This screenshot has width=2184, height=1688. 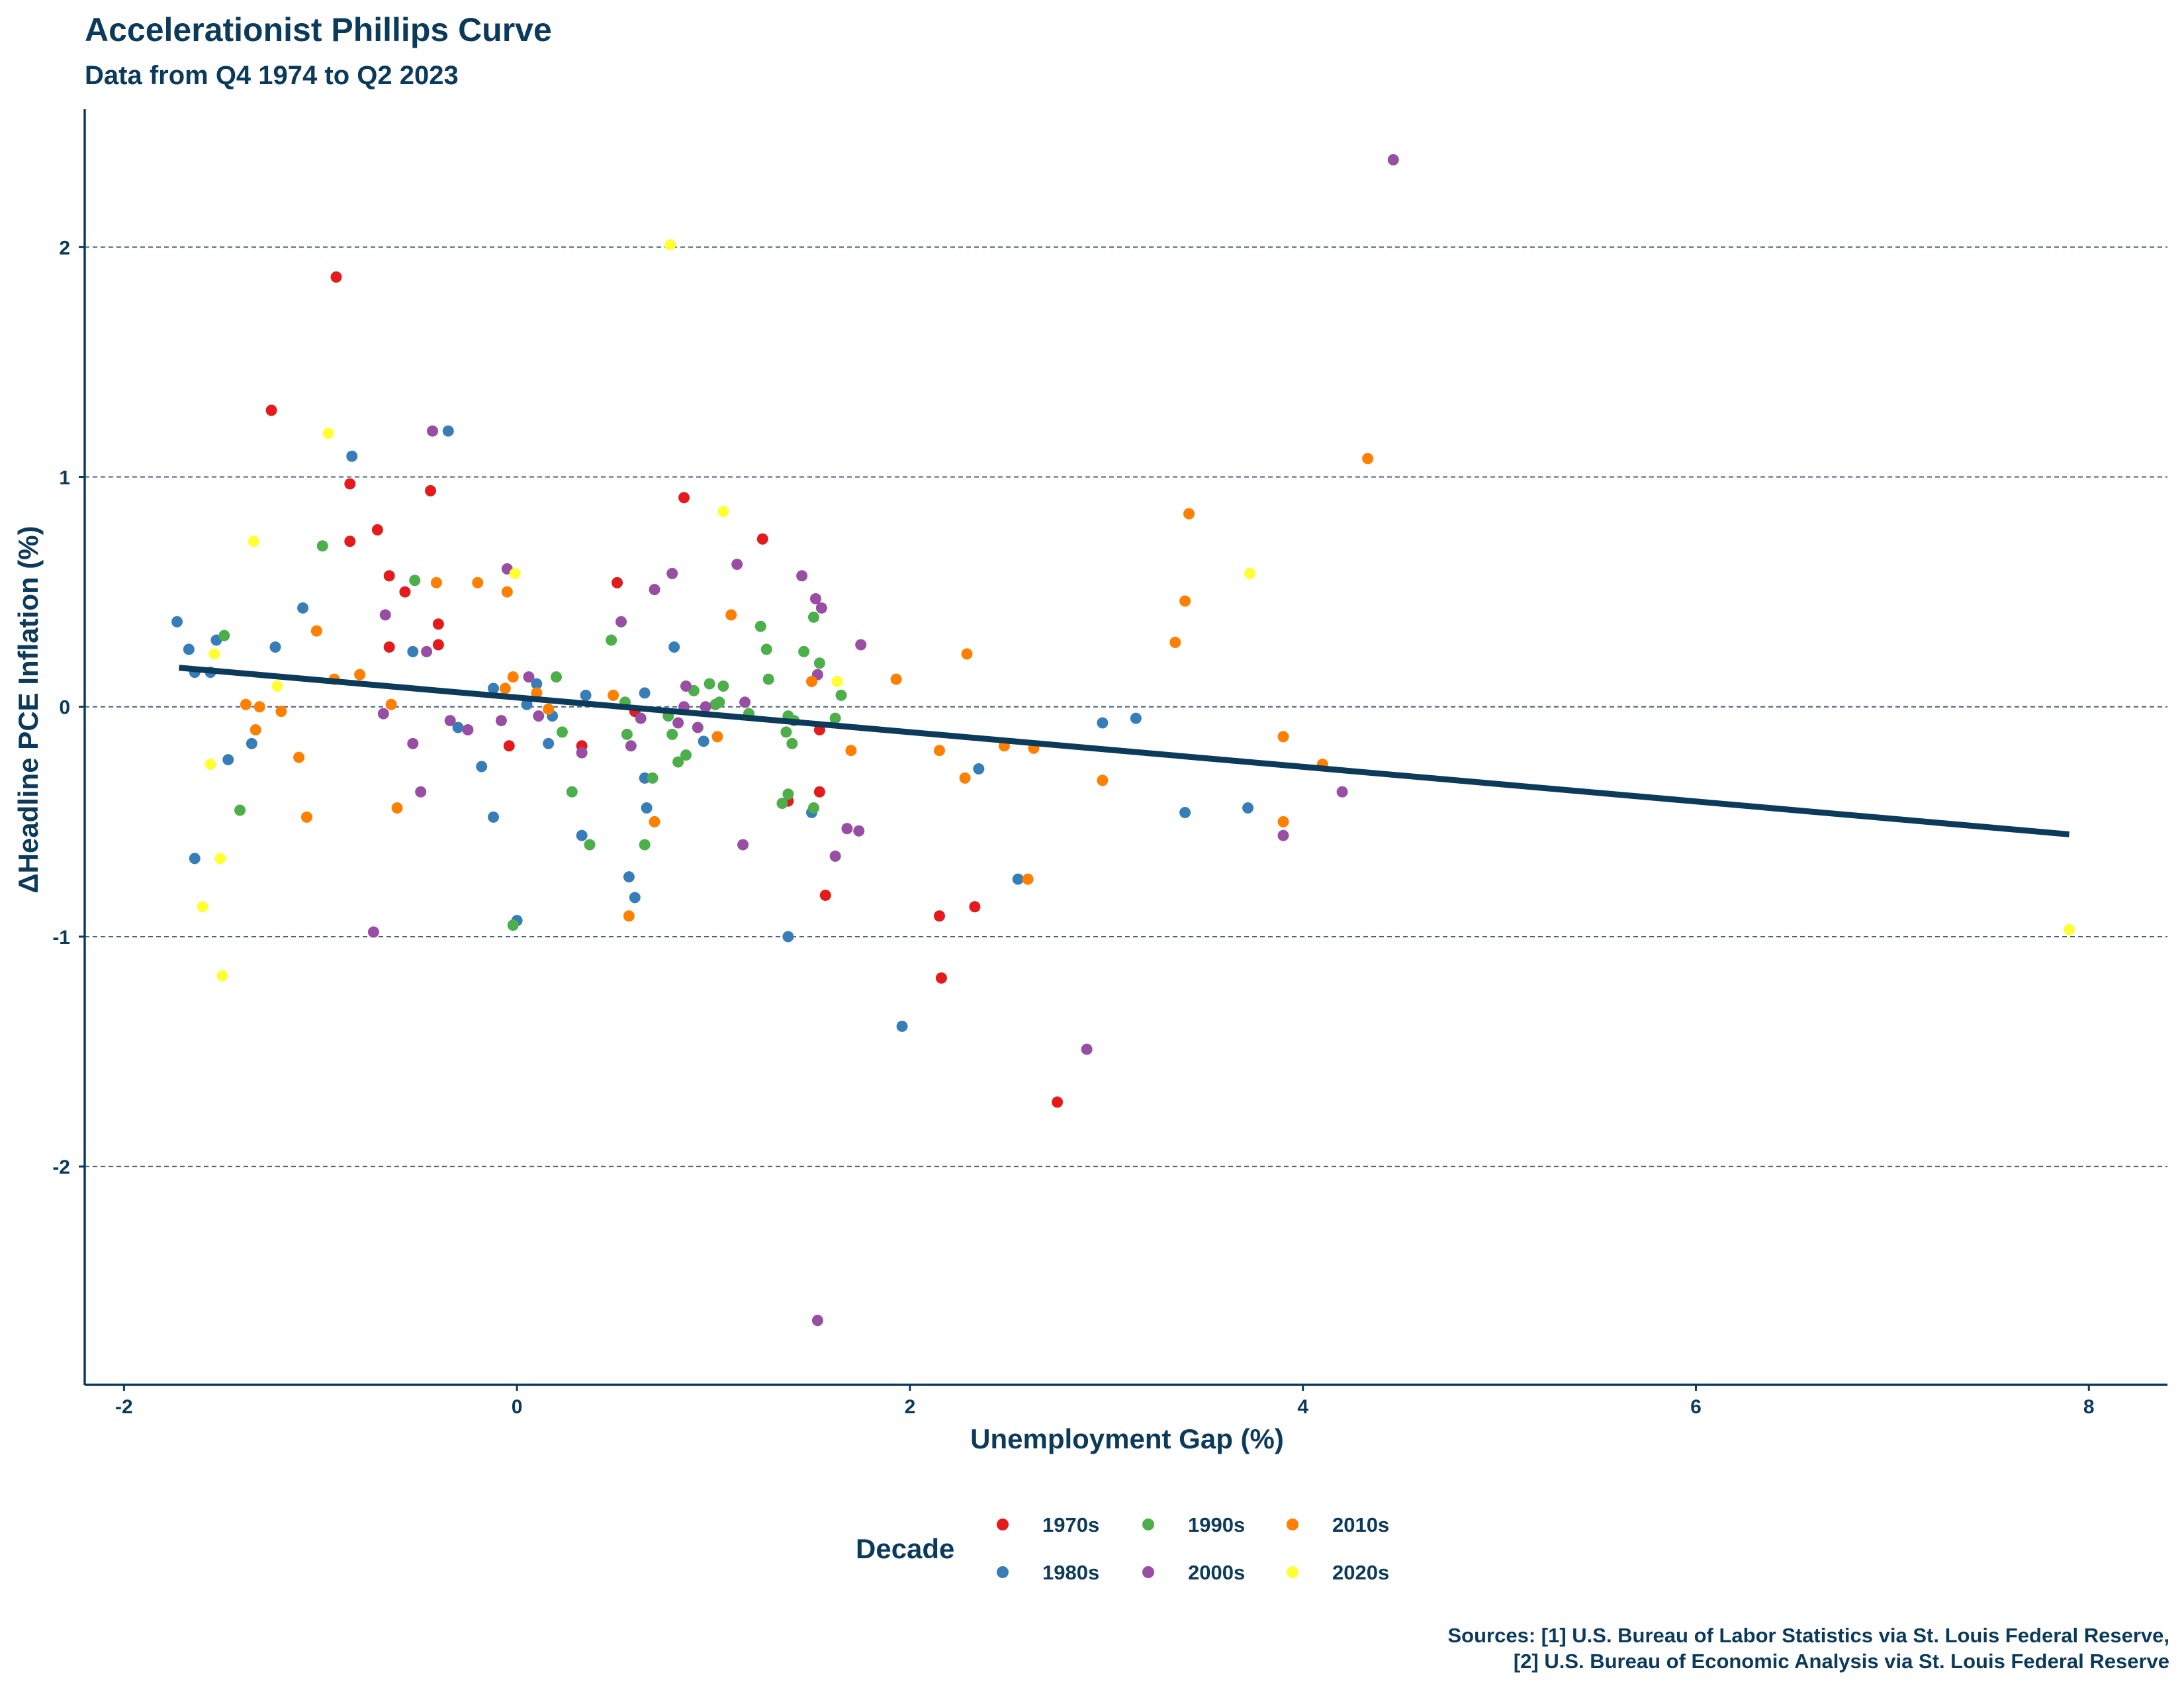 I want to click on legend-label-2010s: 2010s, so click(x=1360, y=1524).